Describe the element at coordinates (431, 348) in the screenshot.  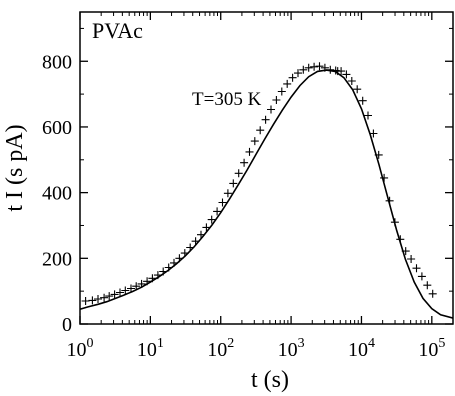
I see `x-tick-label: 10⁵` at that location.